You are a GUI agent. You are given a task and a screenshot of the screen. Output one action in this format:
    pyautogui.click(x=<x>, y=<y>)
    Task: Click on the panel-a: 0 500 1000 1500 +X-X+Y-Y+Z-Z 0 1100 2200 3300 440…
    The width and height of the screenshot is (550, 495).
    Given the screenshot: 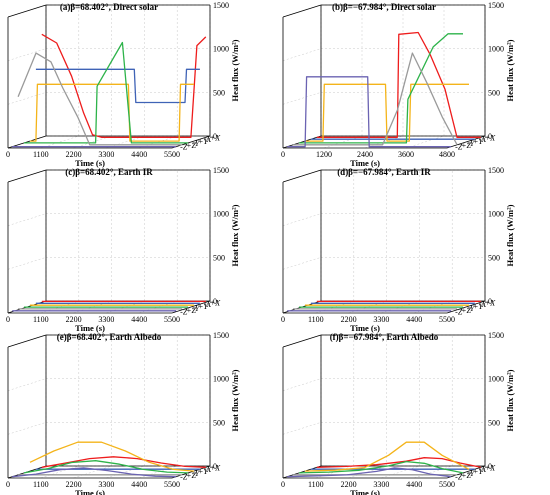 What is the action you would take?
    pyautogui.click(x=123, y=84)
    